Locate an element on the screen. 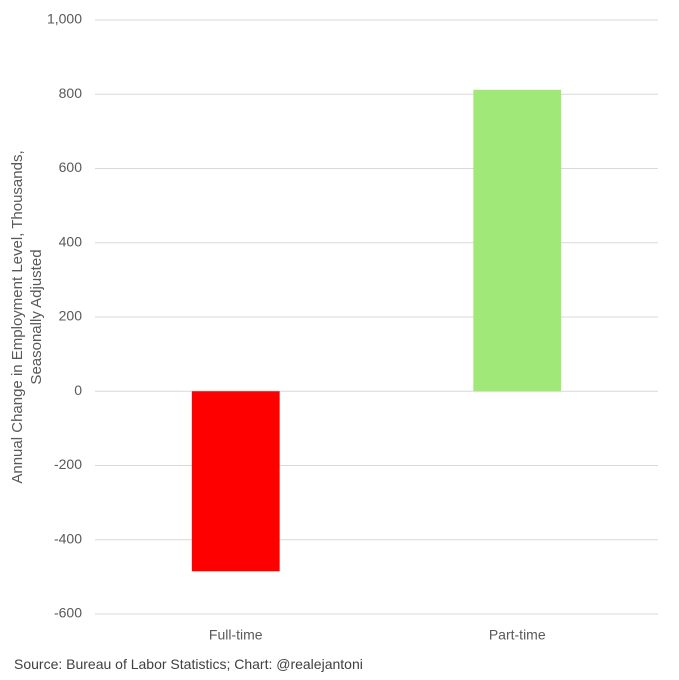 This screenshot has height=680, width=679. y-tick-label: -200 is located at coordinates (68, 464).